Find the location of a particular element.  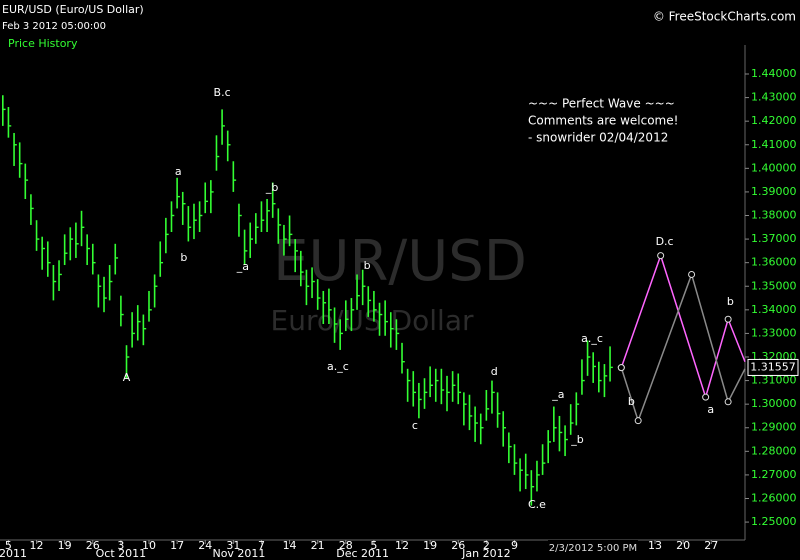

x-tick-label: 9 is located at coordinates (514, 545).